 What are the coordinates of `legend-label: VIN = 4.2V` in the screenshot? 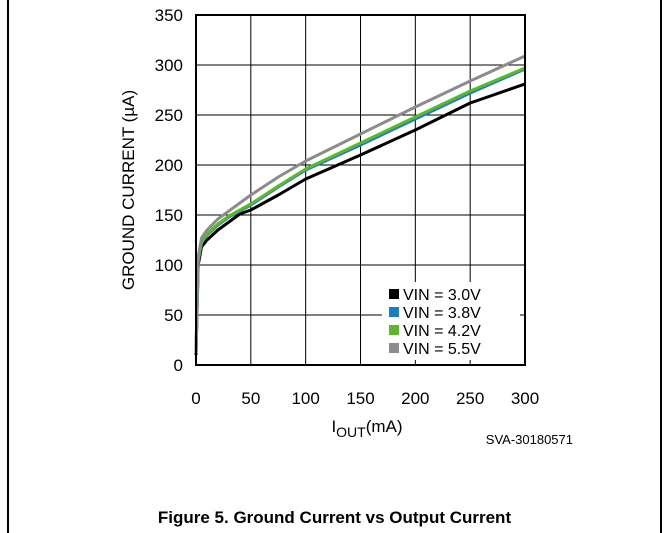 It's located at (442, 331).